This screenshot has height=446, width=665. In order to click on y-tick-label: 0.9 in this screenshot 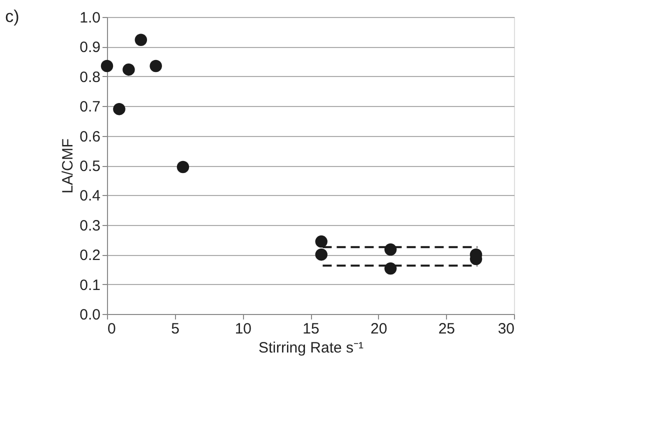, I will do `click(90, 47)`.